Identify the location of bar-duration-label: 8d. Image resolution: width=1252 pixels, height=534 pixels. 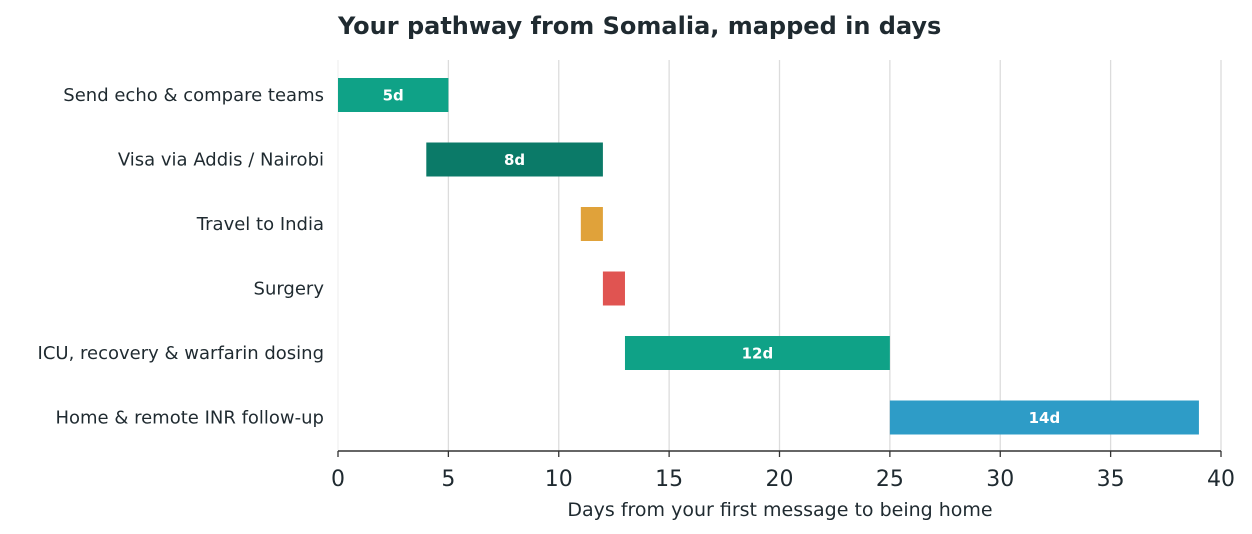
(514, 160).